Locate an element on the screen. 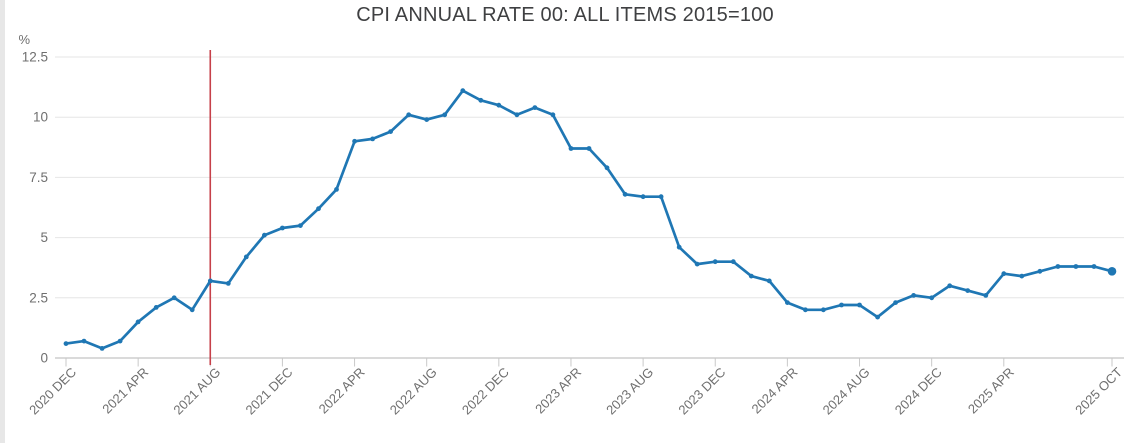  chart-title: CPI ANNUAL RATE 00: ALL ITEMS 2015=100 is located at coordinates (565, 15).